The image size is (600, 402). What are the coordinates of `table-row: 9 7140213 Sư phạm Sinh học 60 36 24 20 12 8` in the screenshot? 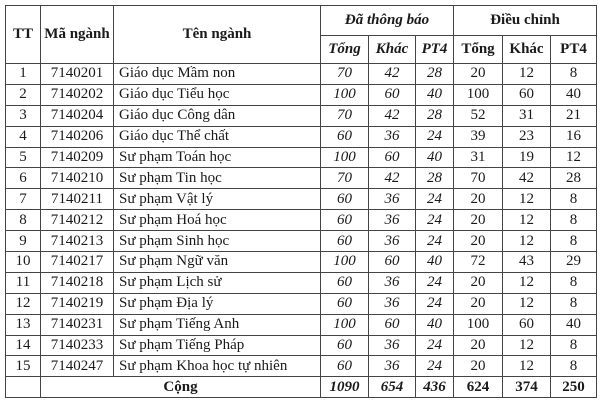 It's located at (301, 241).